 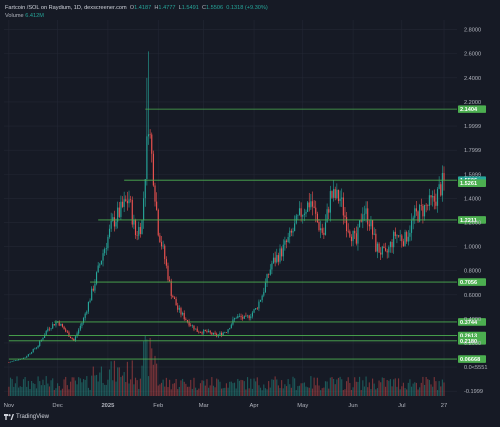 What do you see at coordinates (472, 103) in the screenshot?
I see `y-tick-label: 2.2000` at bounding box center [472, 103].